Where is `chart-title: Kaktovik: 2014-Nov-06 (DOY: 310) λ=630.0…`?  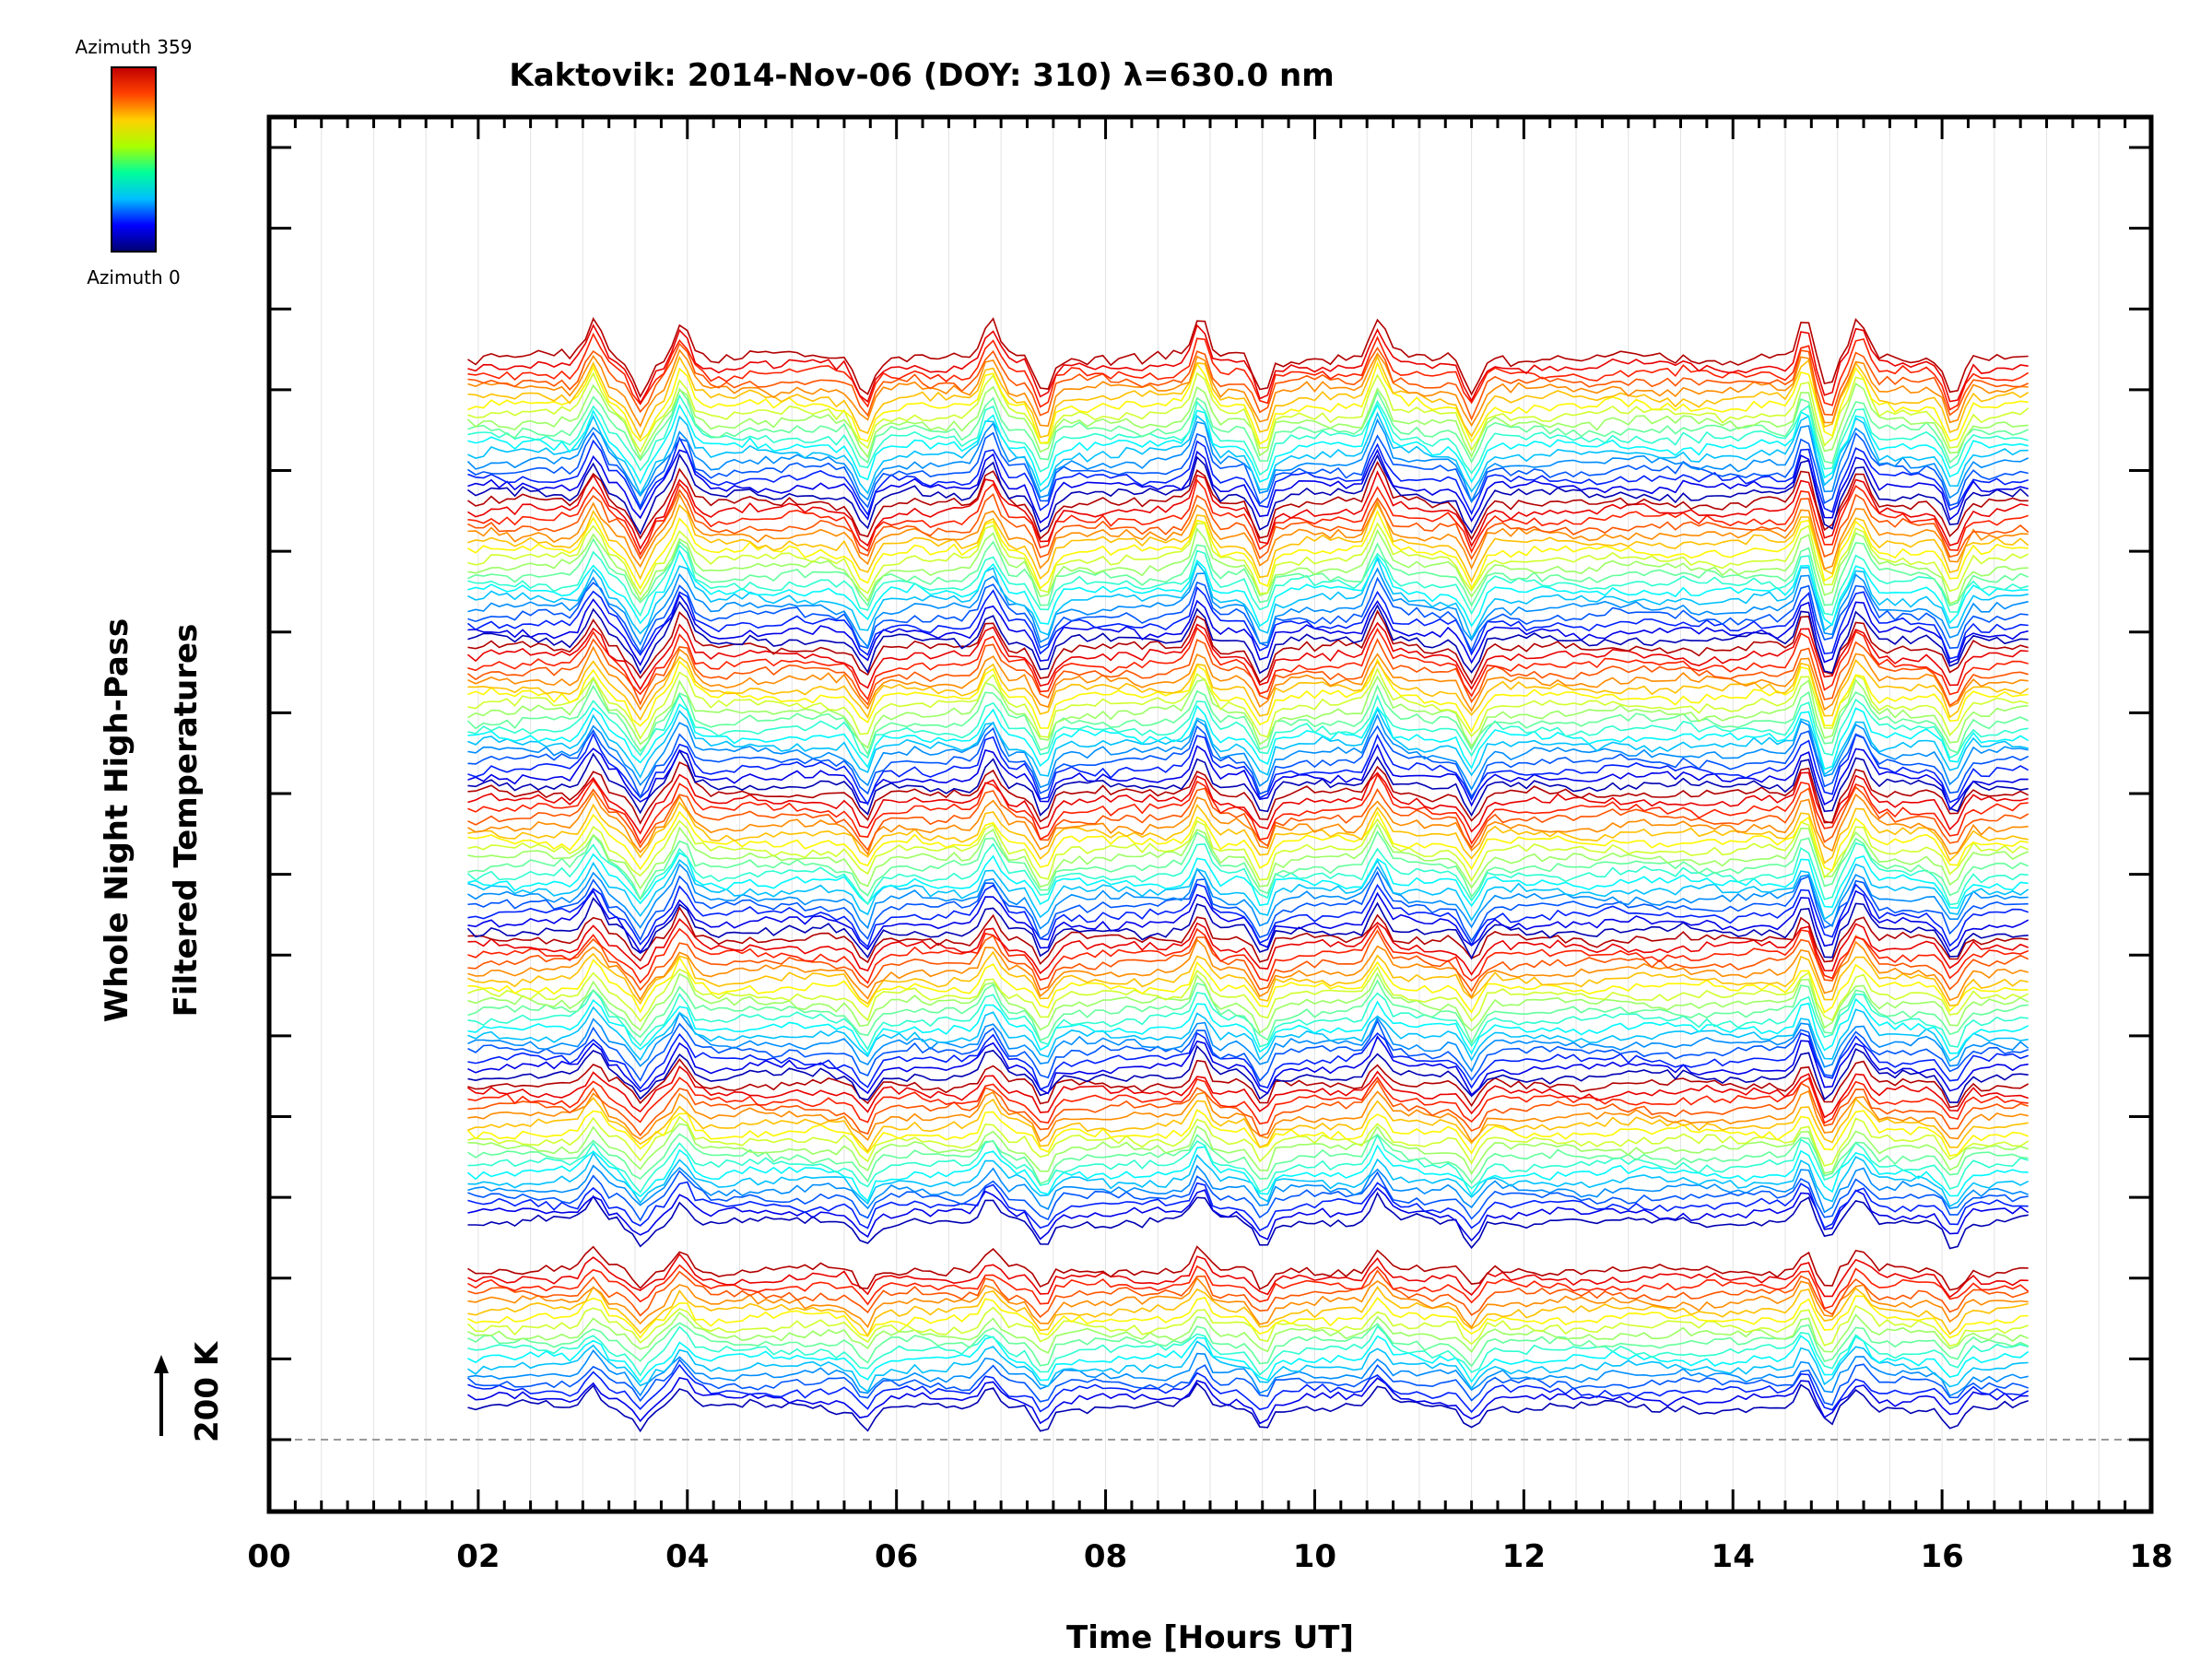 chart-title: Kaktovik: 2014-Nov-06 (DOY: 310) λ=630.0… is located at coordinates (921, 75).